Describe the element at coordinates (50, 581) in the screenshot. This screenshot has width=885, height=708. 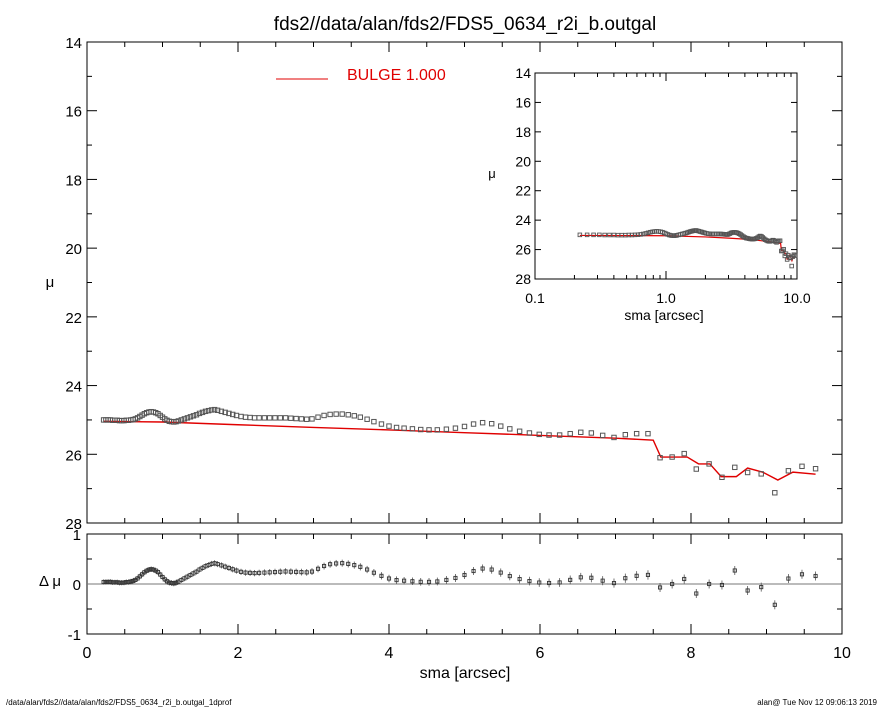
I see `residual-y-axis-label: Δ μ` at that location.